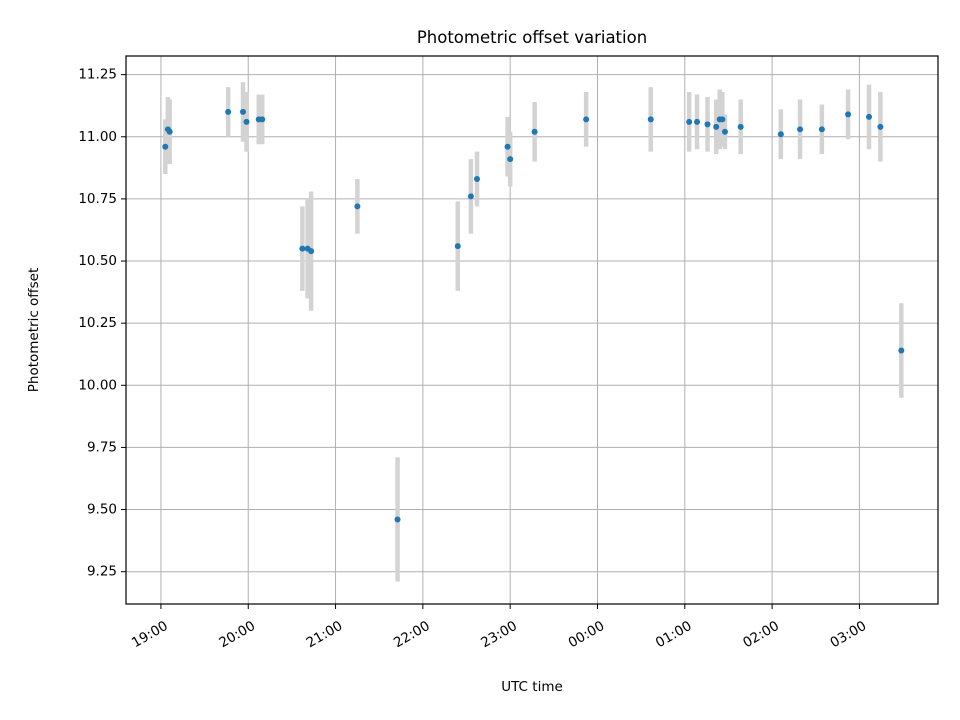 The image size is (960, 720). I want to click on x-axis-label: UTC time, so click(532, 687).